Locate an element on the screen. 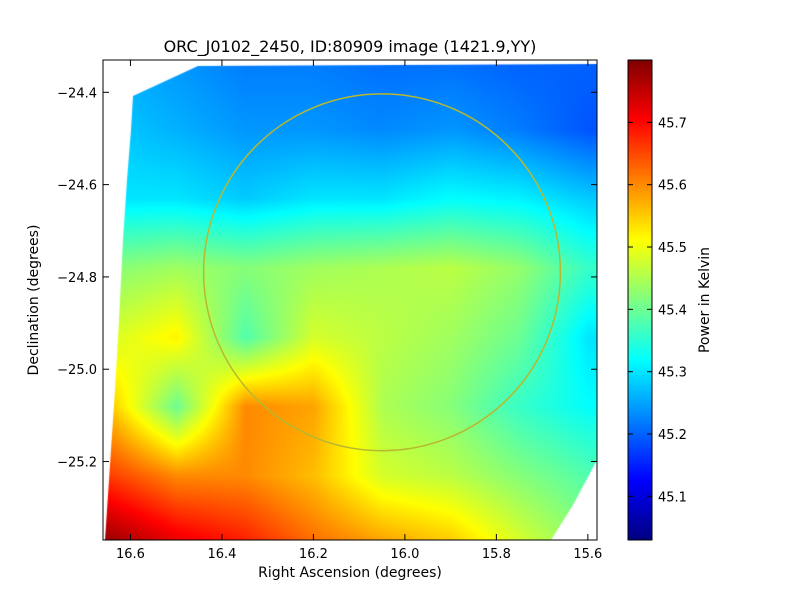 Image resolution: width=800 pixels, height=600 pixels. x-tick: 16.4 is located at coordinates (221, 311).